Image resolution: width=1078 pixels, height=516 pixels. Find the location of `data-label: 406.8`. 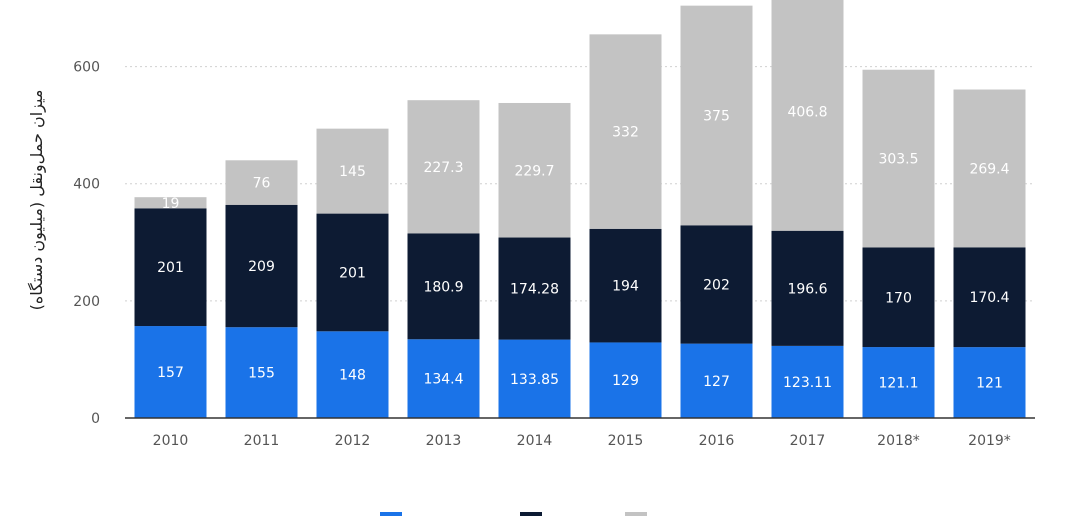

data-label: 406.8 is located at coordinates (807, 113).